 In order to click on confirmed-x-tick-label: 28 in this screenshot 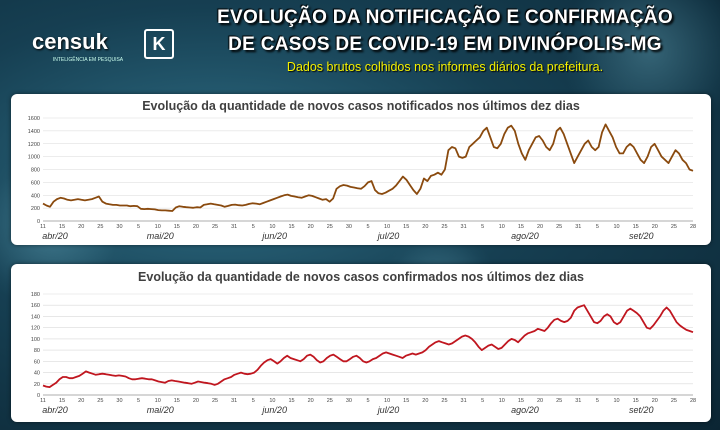, I will do `click(693, 401)`.